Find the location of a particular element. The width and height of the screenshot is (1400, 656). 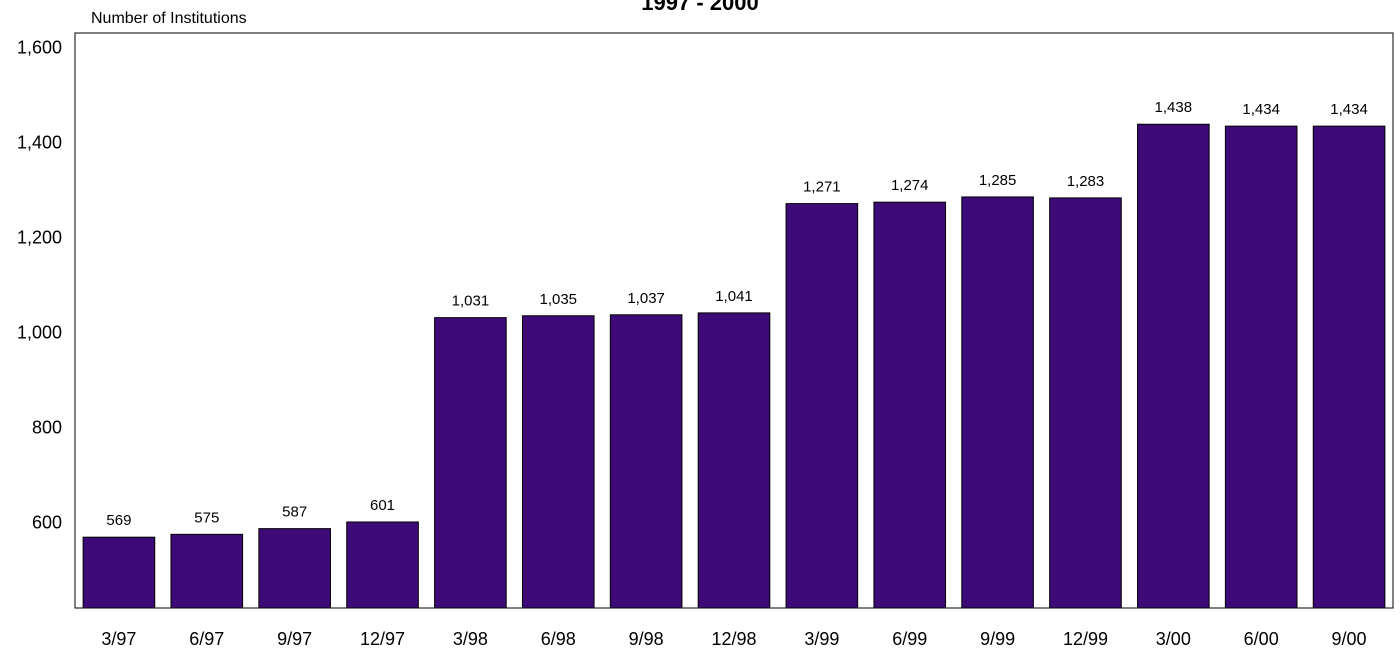

y-tick-label: 800 is located at coordinates (47, 427).